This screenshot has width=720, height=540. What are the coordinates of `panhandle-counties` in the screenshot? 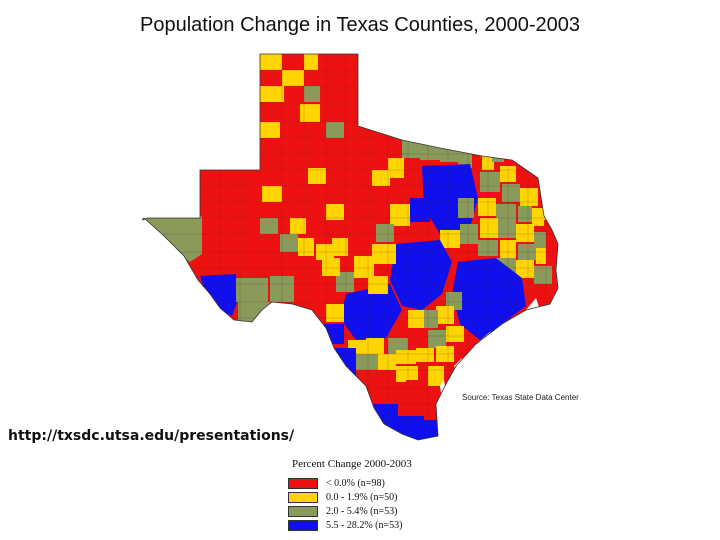 It's located at (302, 137).